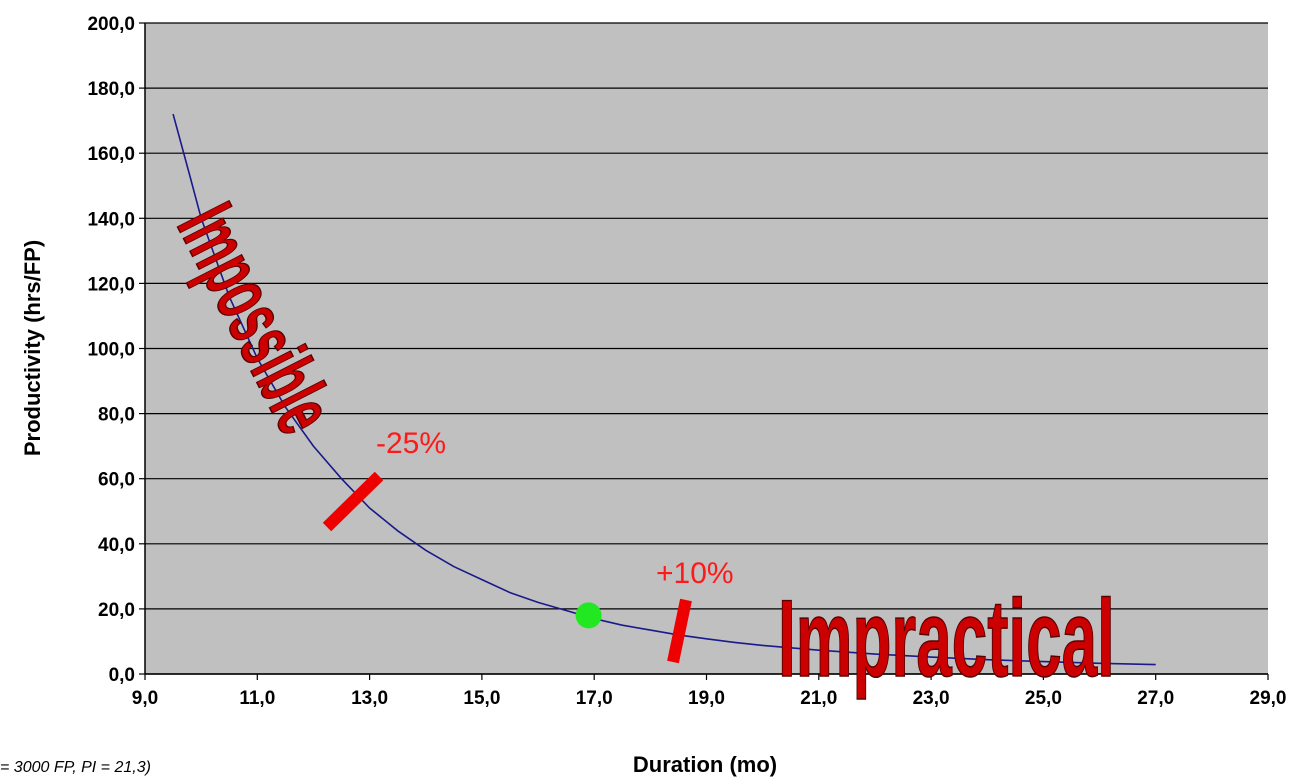  Describe the element at coordinates (679, 631) in the screenshot. I see `plus-10-tick-mark` at that location.